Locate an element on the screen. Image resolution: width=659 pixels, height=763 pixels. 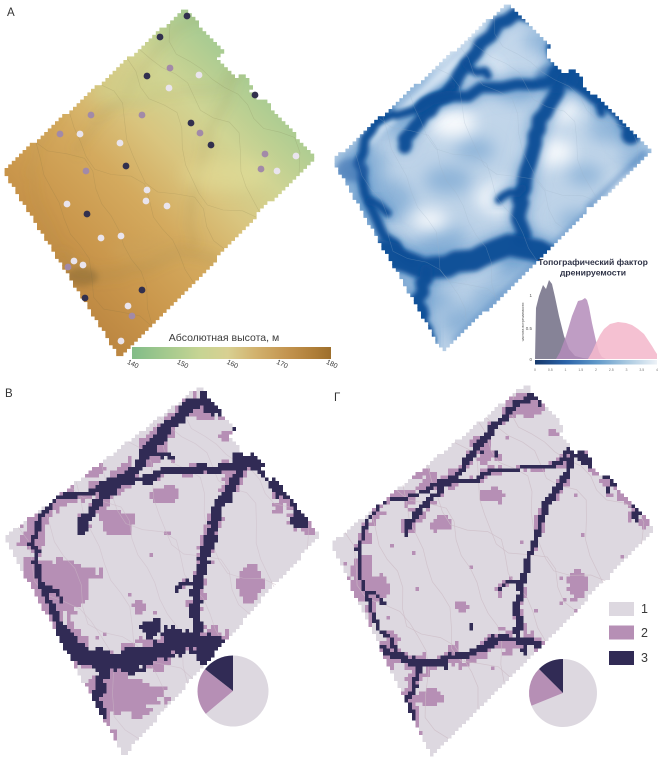
svg-text: частота встречаемости is located at coordinates (523, 322).